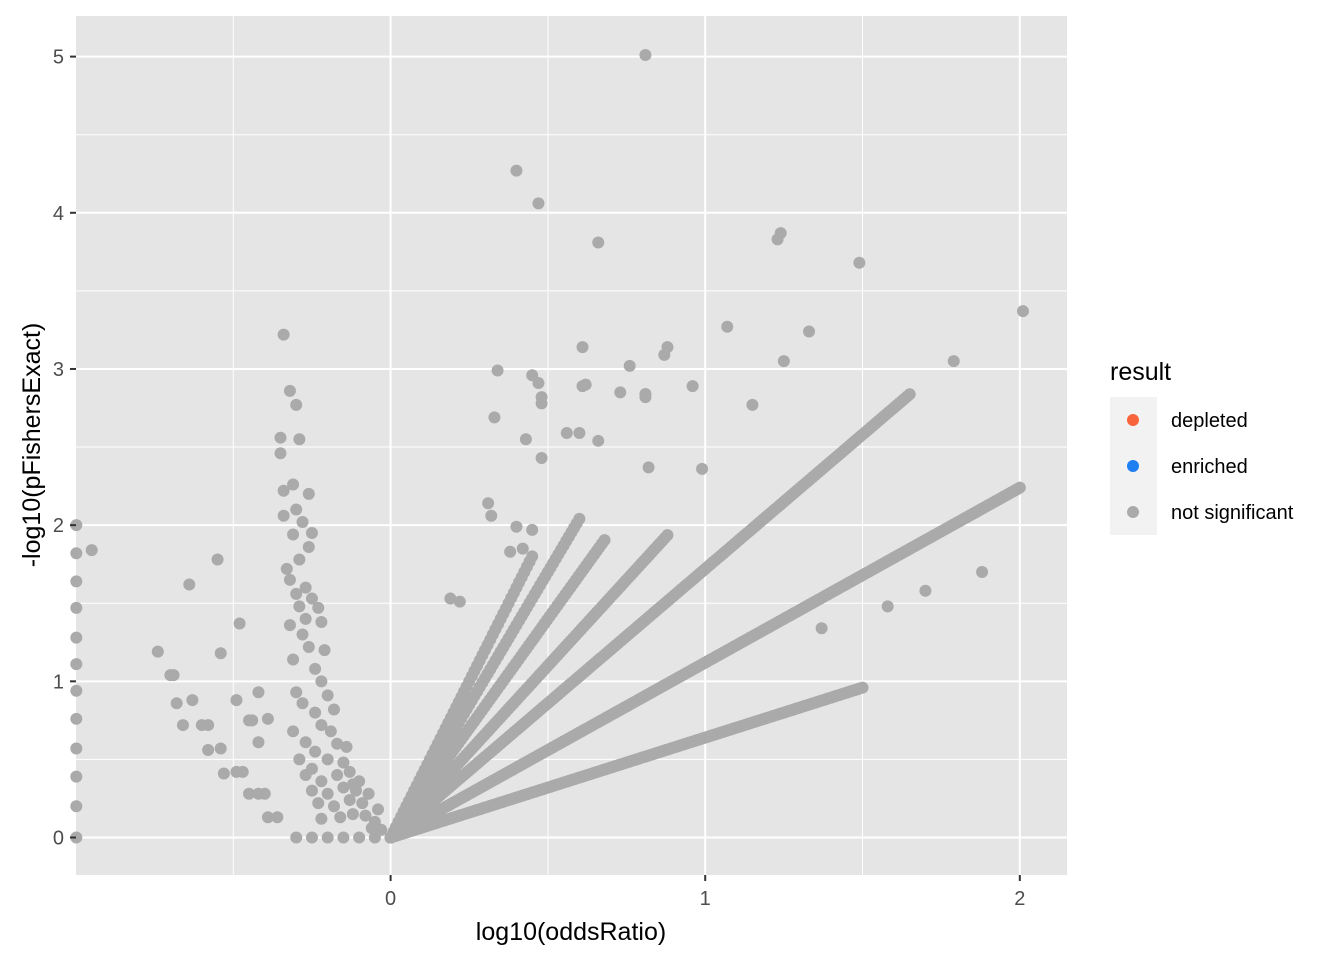 Image resolution: width=1344 pixels, height=960 pixels. I want to click on y-axis-title: -log10(pFishersExact), so click(32, 445).